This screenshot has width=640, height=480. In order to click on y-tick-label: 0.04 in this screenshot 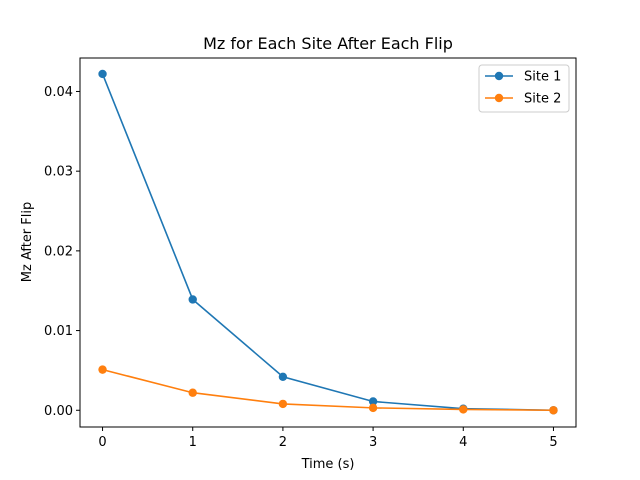, I will do `click(58, 92)`.